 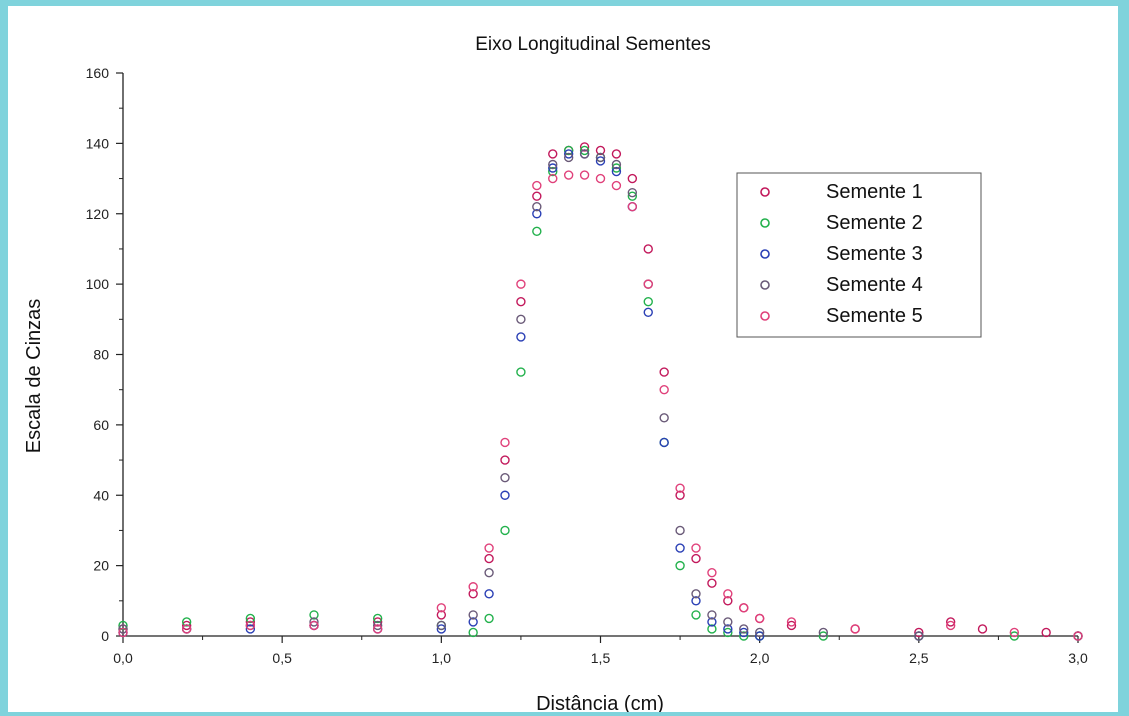 What do you see at coordinates (601, 658) in the screenshot?
I see `x-tick-label: 1,5` at bounding box center [601, 658].